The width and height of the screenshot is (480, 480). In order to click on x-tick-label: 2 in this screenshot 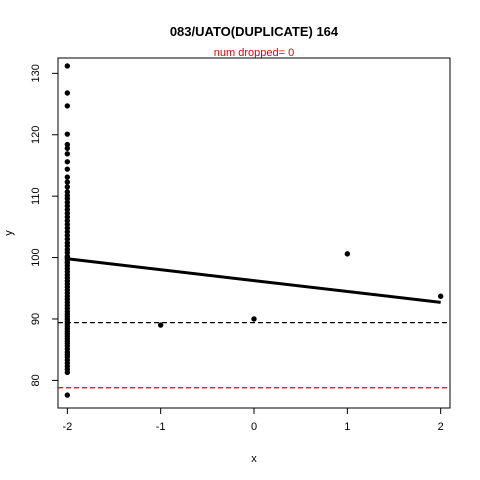, I will do `click(441, 427)`.